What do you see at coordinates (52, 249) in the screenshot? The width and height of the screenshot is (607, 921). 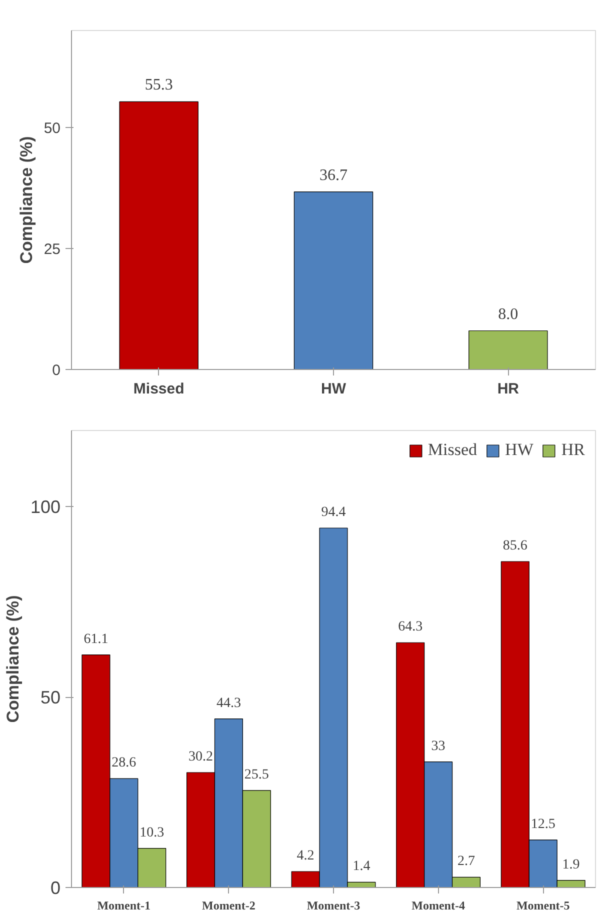 I see `y-tick-label: 25` at bounding box center [52, 249].